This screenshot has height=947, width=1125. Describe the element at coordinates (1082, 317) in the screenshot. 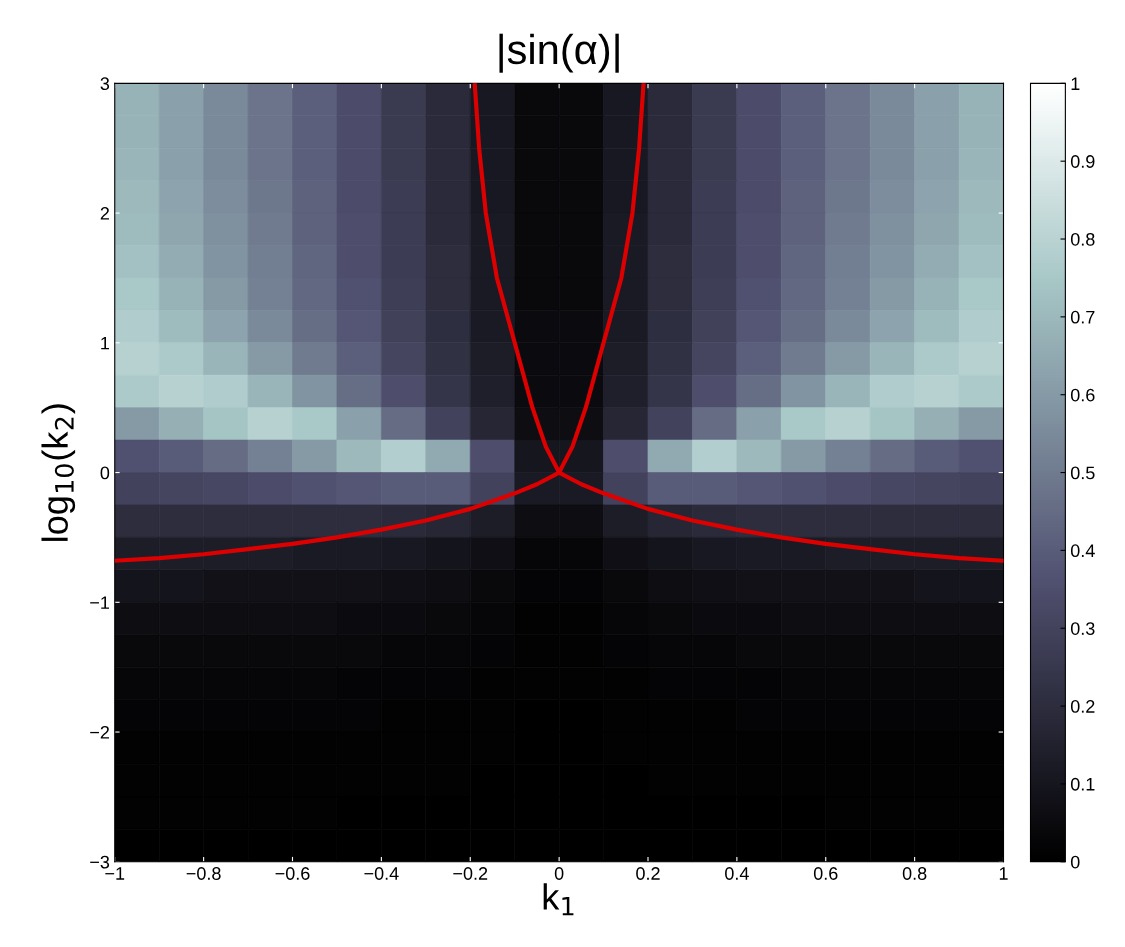

I see `color-bar-label: 0.7` at that location.